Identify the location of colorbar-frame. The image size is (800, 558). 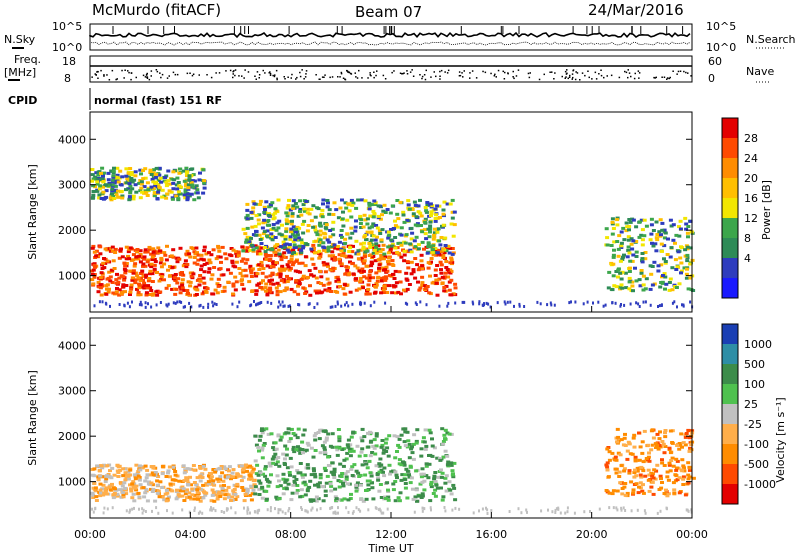
(730, 414).